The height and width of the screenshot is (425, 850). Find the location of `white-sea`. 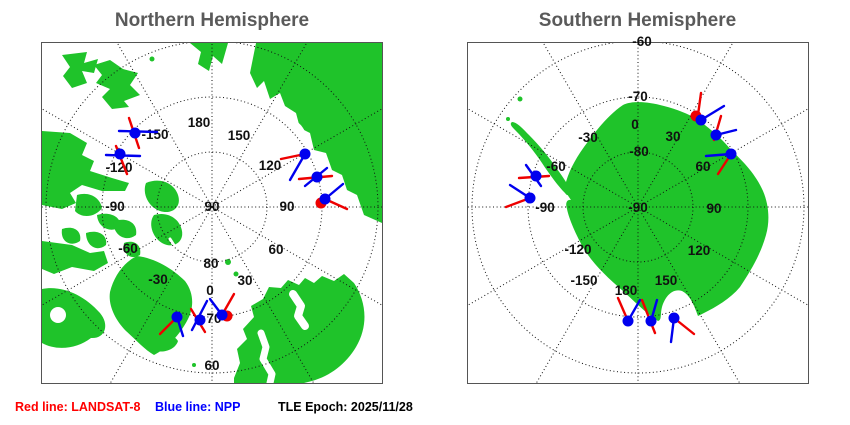

white-sea is located at coordinates (299, 310).